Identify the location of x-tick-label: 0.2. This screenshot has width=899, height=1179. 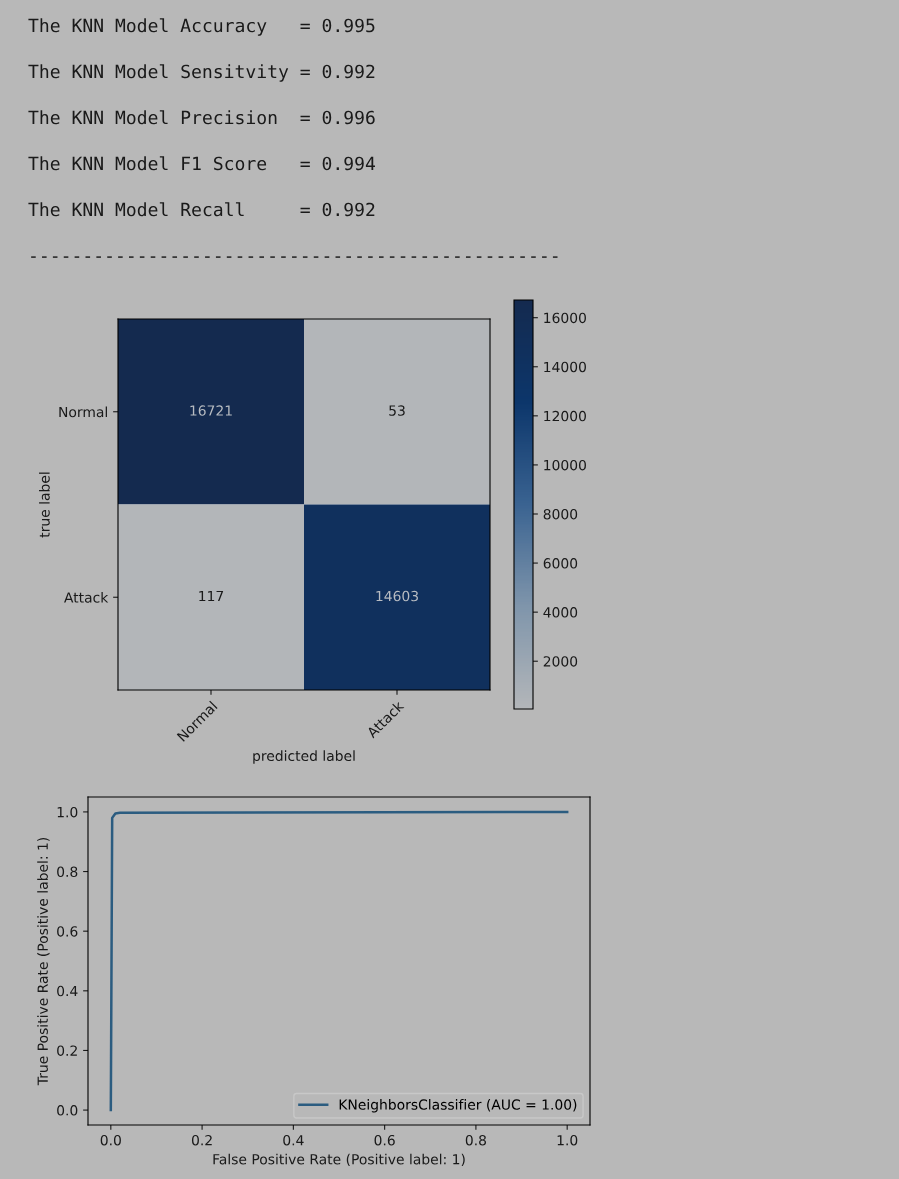
(201, 1140).